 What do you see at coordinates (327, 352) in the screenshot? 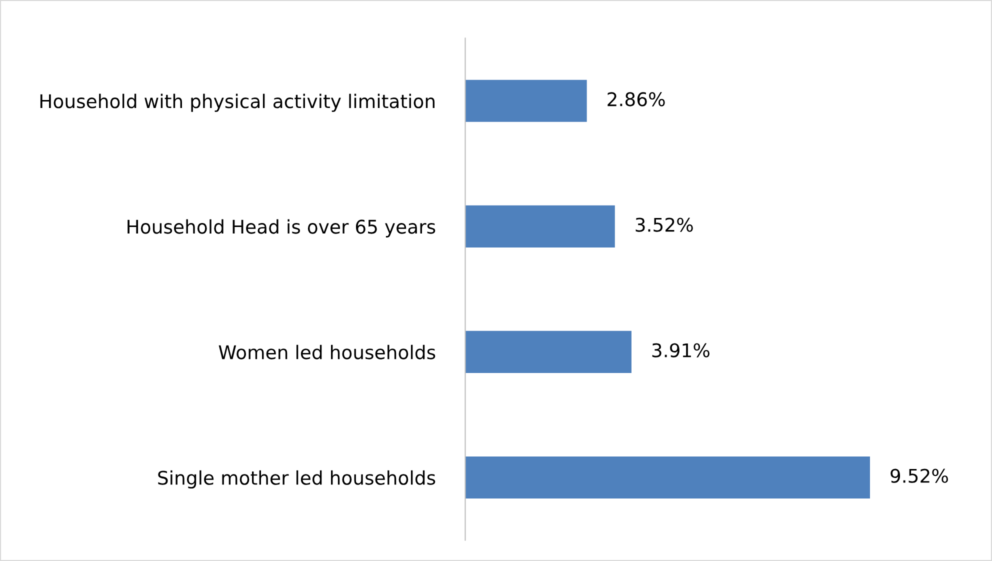
I see `y-tick-label: Women led households` at bounding box center [327, 352].